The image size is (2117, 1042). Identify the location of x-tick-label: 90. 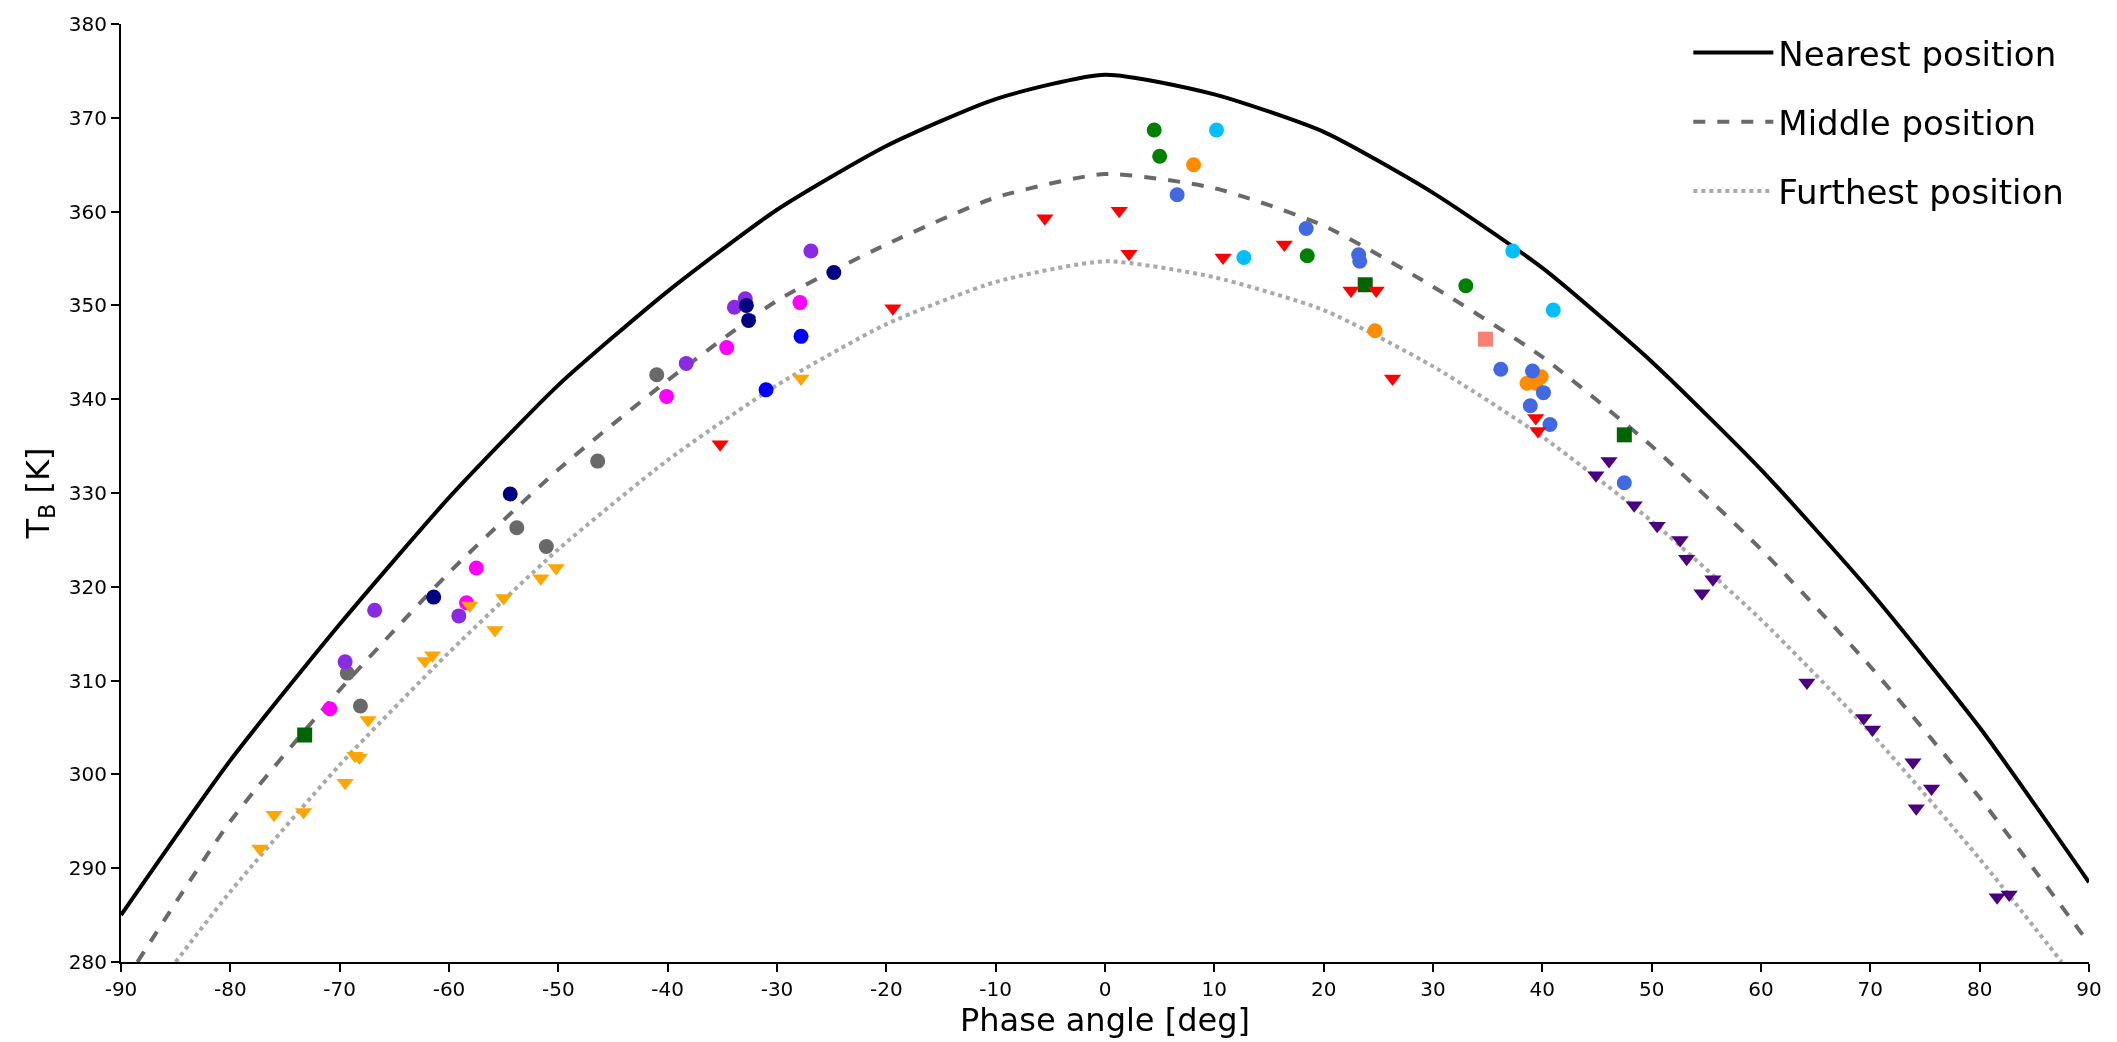
(2089, 989).